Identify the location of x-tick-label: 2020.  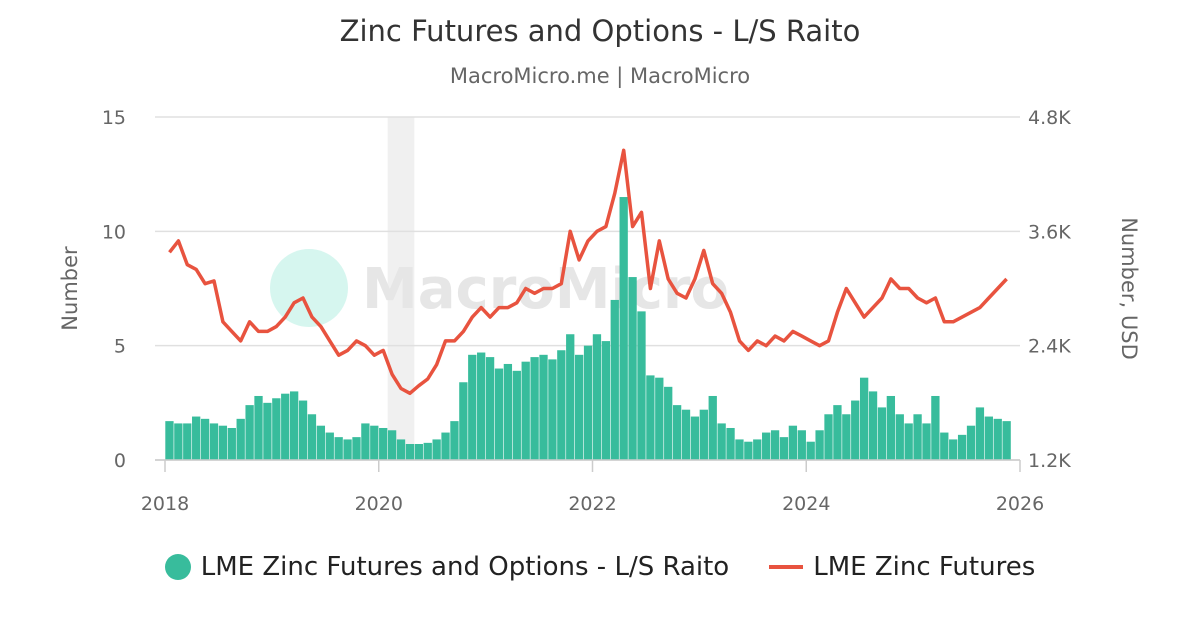
(379, 504).